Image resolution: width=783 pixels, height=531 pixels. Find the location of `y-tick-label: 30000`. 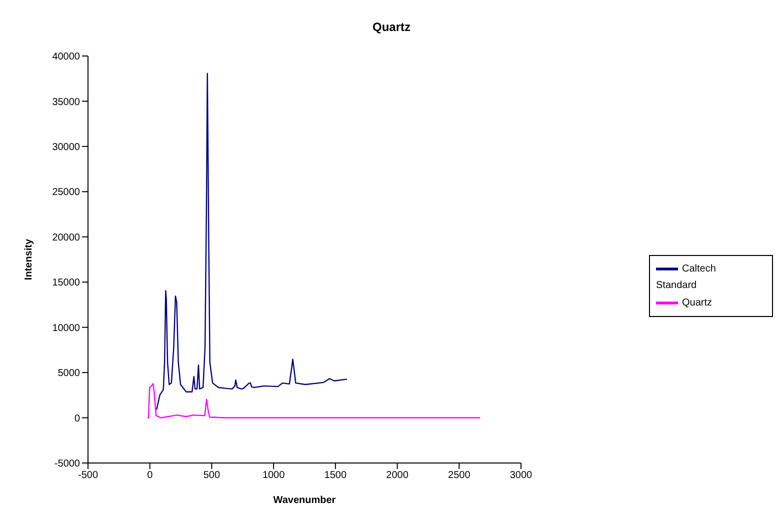

y-tick-label: 30000 is located at coordinates (66, 147).